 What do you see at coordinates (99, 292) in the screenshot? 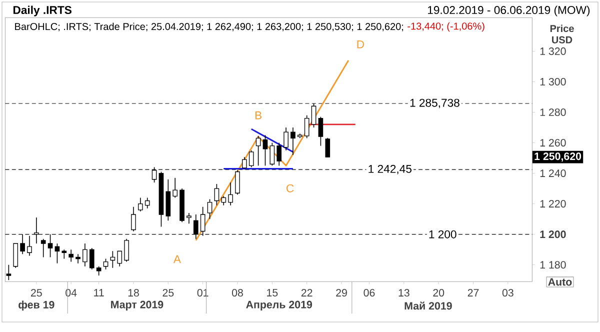
I see `x-tick-label: 11` at bounding box center [99, 292].